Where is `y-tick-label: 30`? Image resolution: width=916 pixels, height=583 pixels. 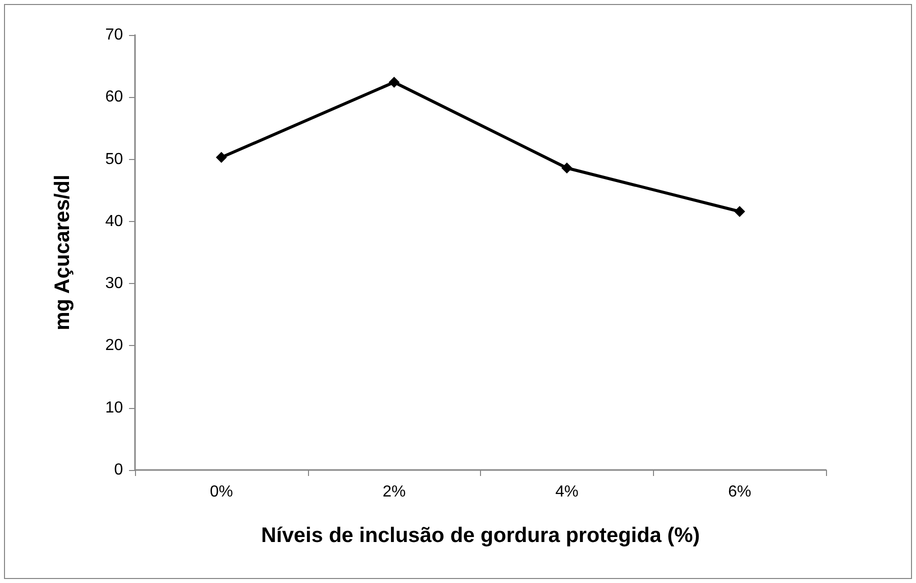 y-tick-label: 30 is located at coordinates (114, 283).